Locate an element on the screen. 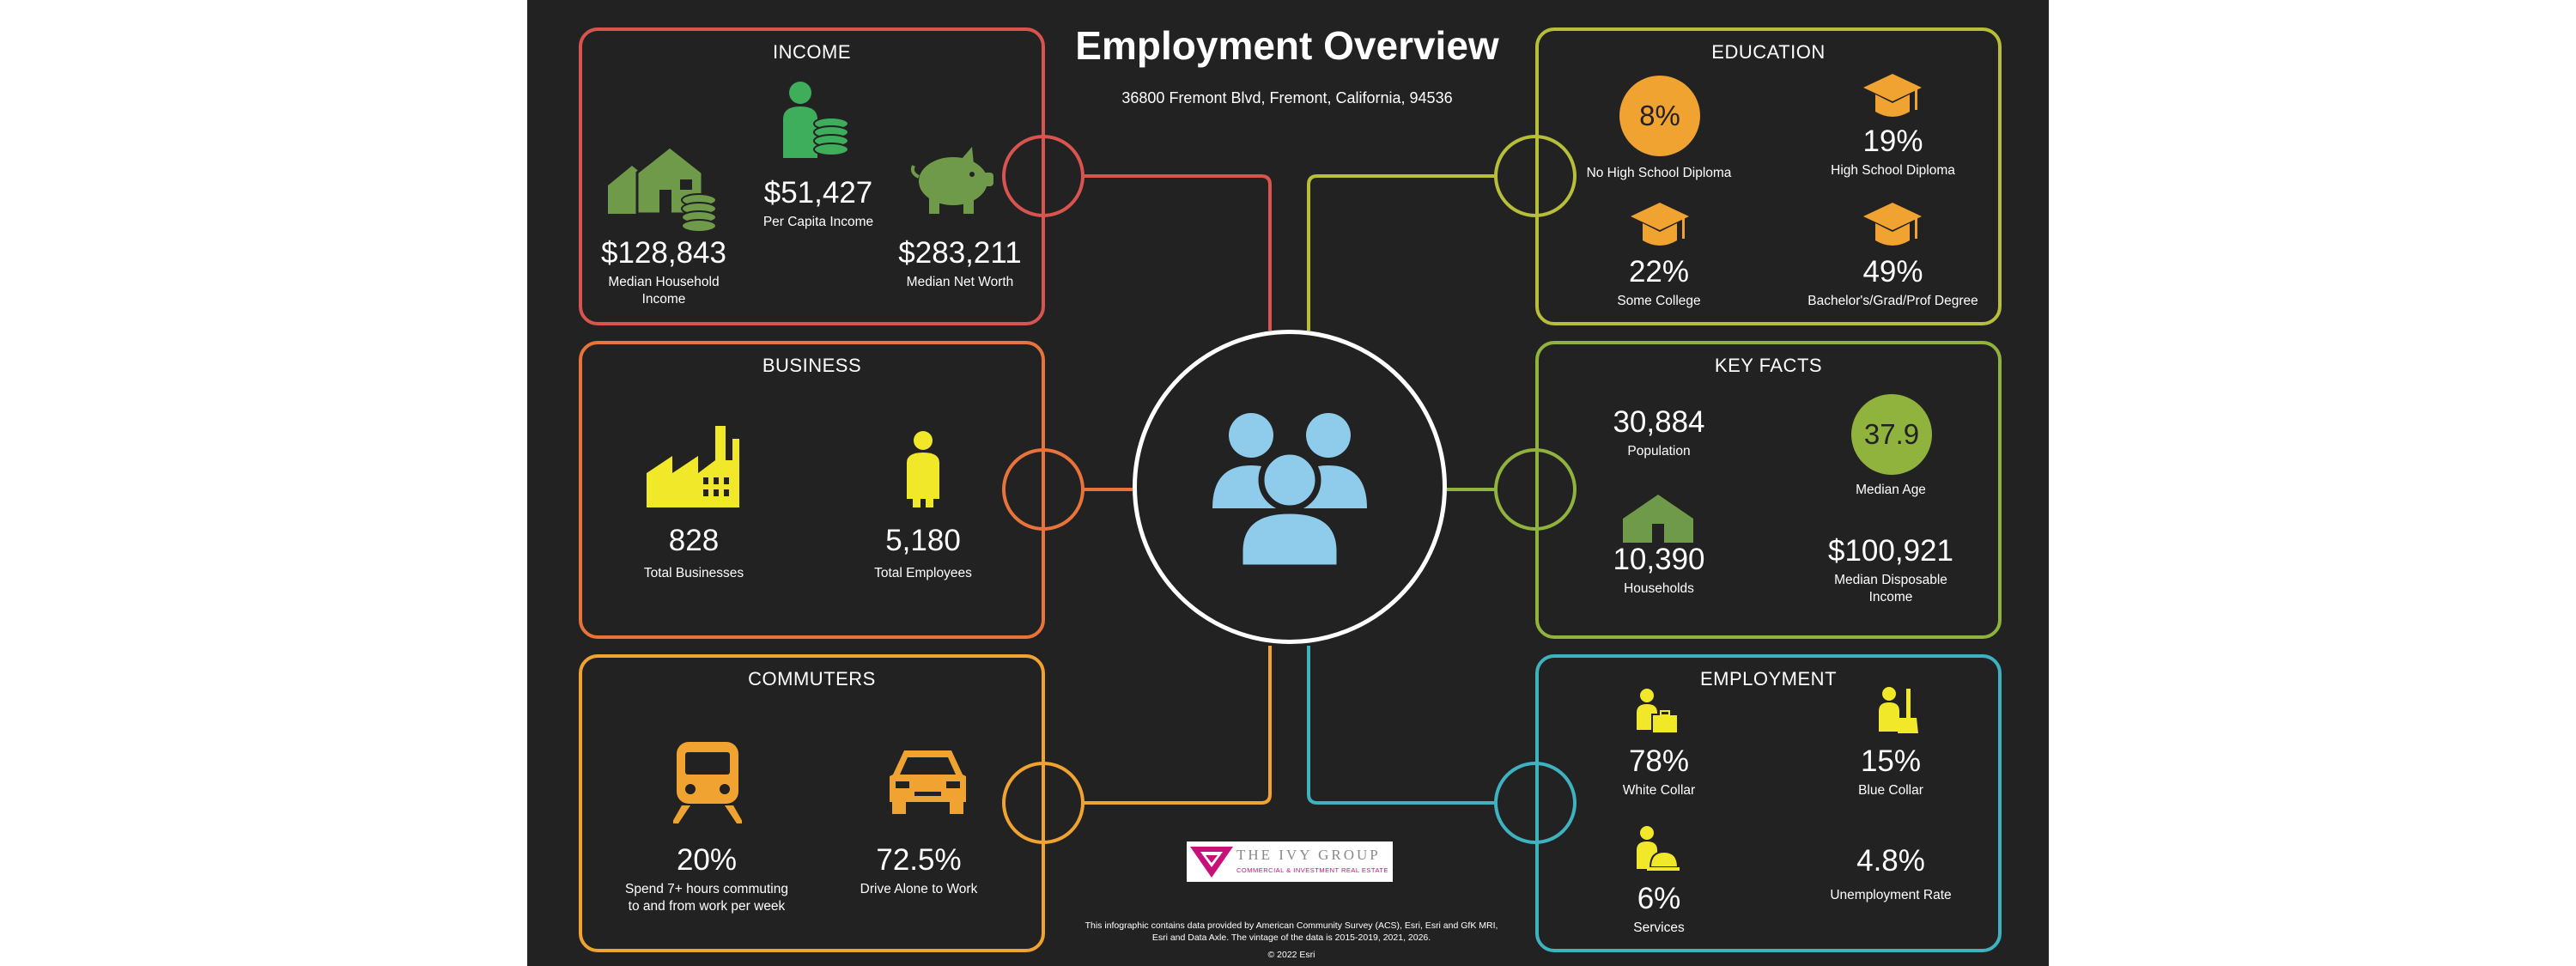 The image size is (2576, 966). services: 6% Services is located at coordinates (1659, 910).